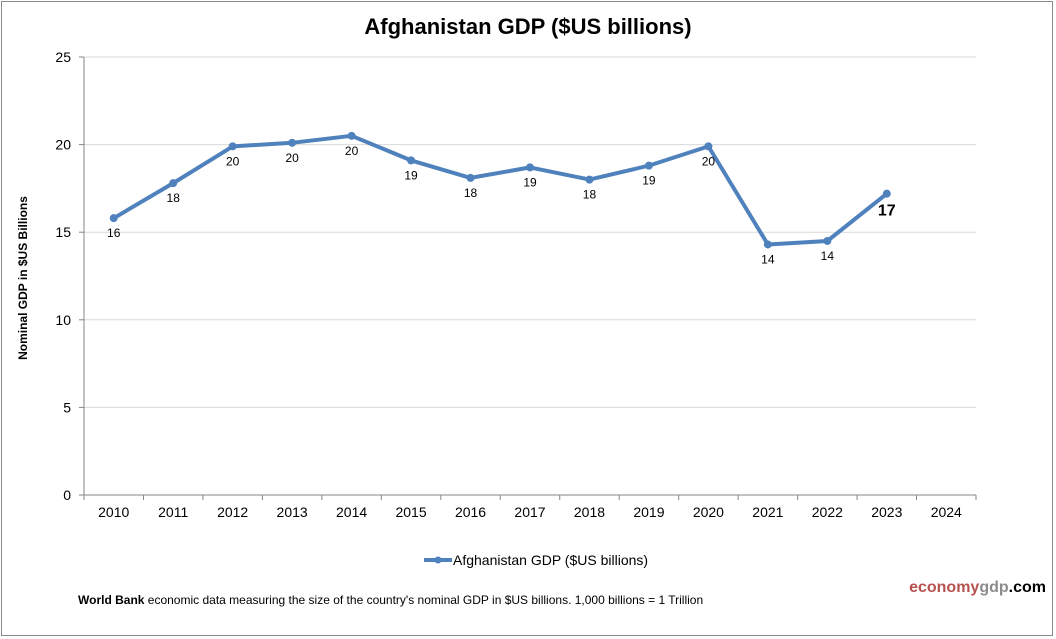 The image size is (1056, 639). Describe the element at coordinates (63, 276) in the screenshot. I see `y-tick-labels: 0 5 10 15 20 25` at that location.